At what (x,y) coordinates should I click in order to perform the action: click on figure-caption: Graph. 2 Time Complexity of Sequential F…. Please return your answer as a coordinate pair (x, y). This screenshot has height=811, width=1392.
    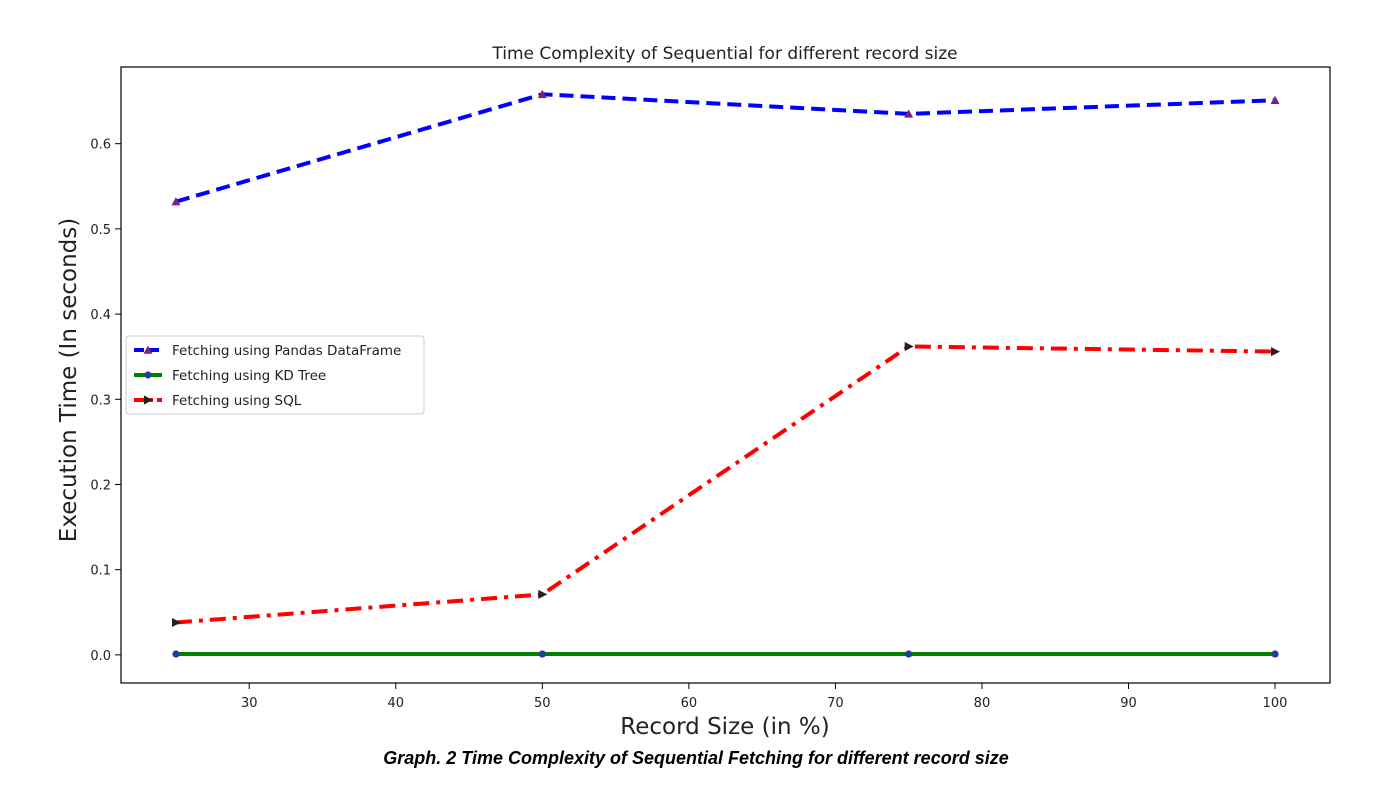
    Looking at the image, I should click on (696, 758).